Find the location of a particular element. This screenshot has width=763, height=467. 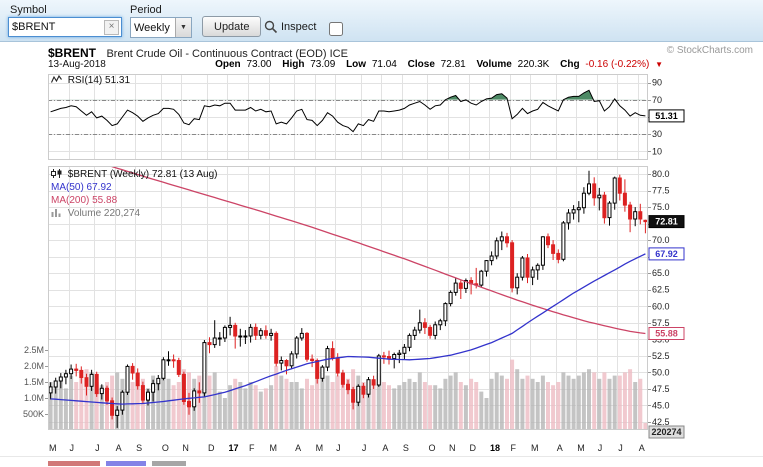

svg-text: 500K is located at coordinates (33, 414).